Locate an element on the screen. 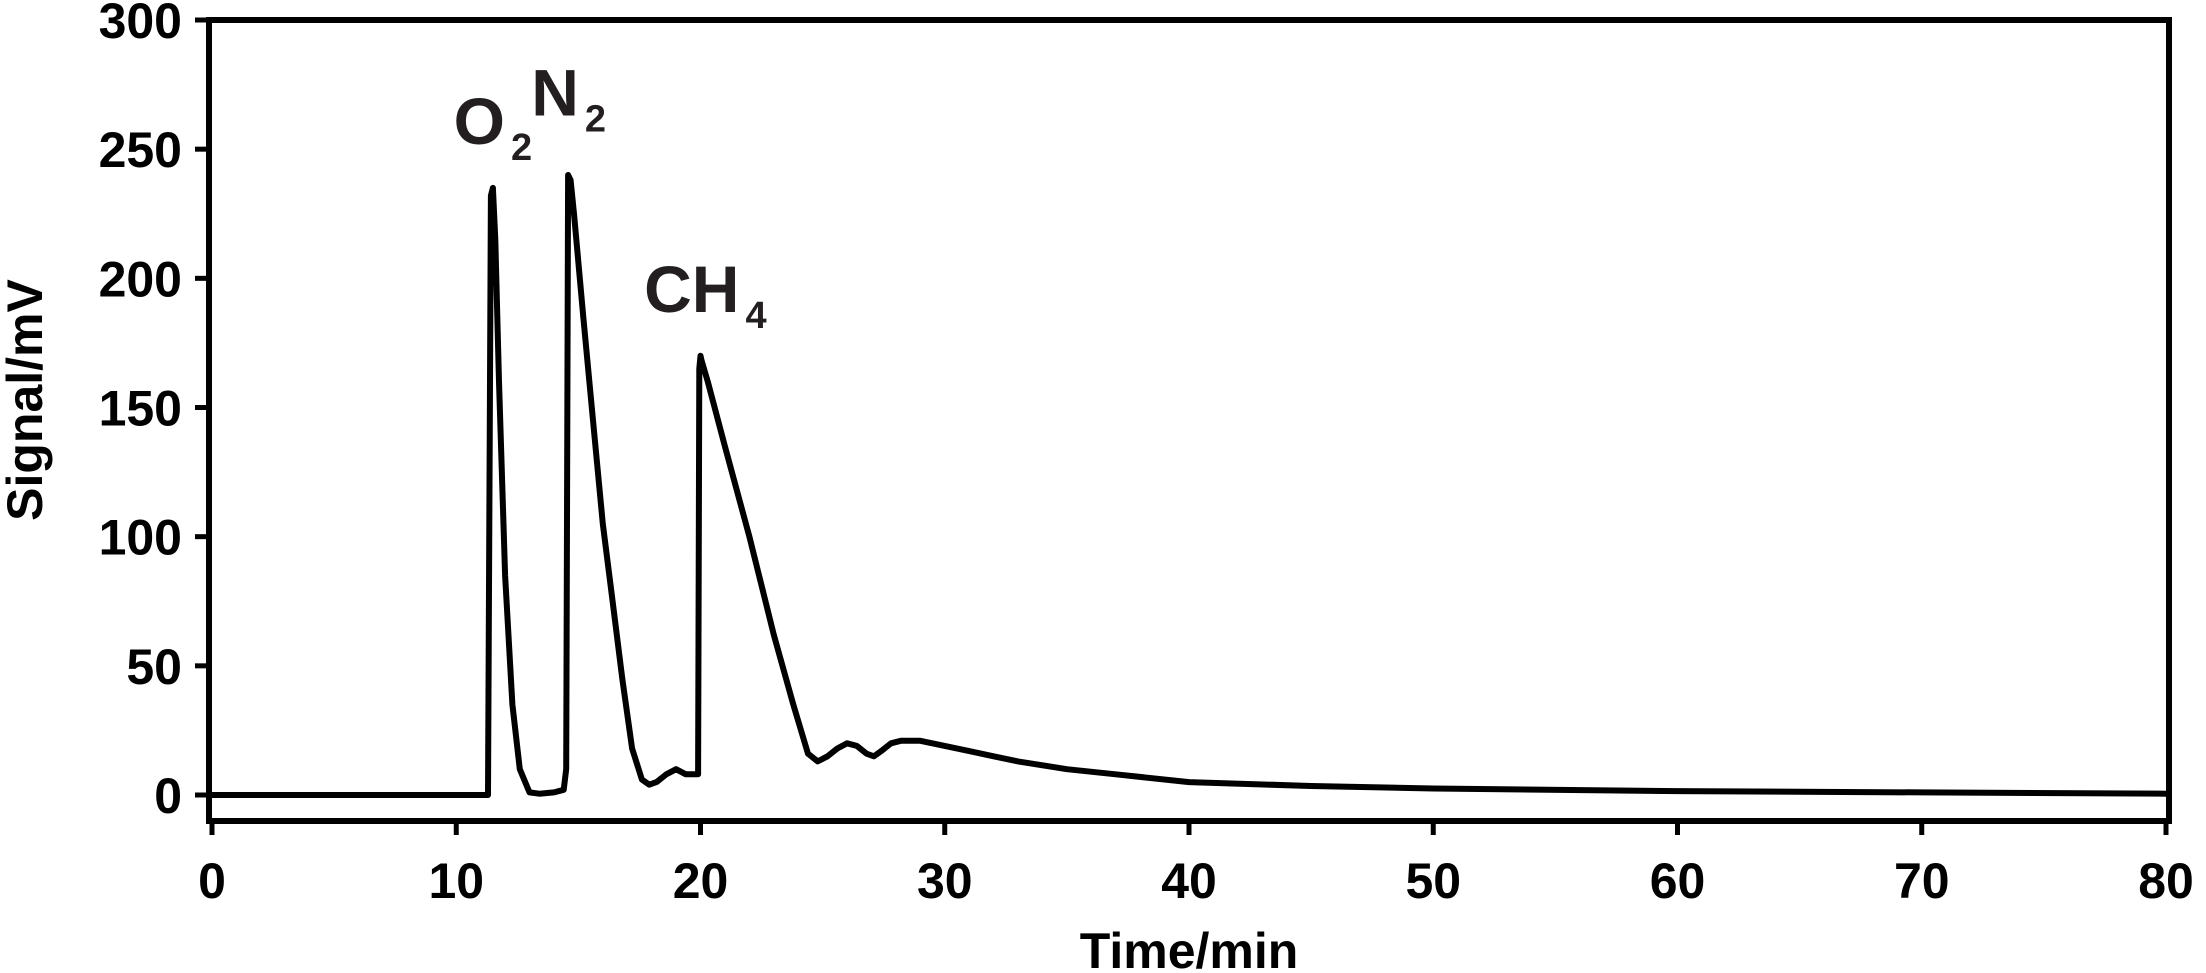 The image size is (2206, 973). y-tick-label: 50 is located at coordinates (154, 667).